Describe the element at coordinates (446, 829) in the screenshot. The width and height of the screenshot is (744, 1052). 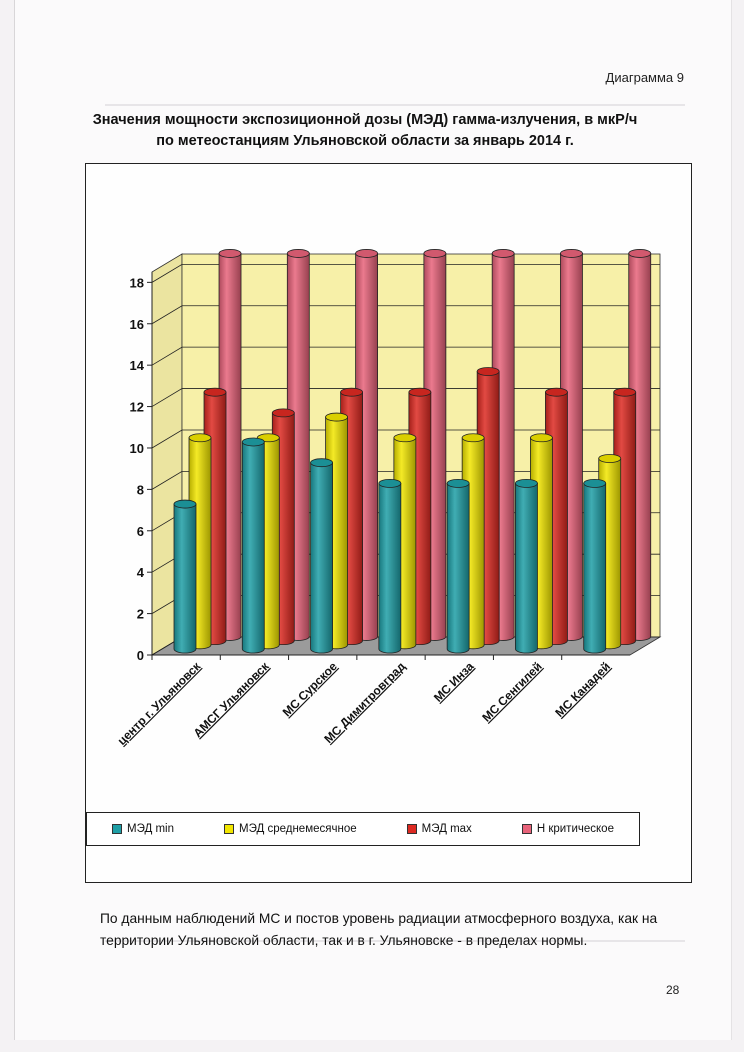
I see `legend-label: МЭД max` at that location.